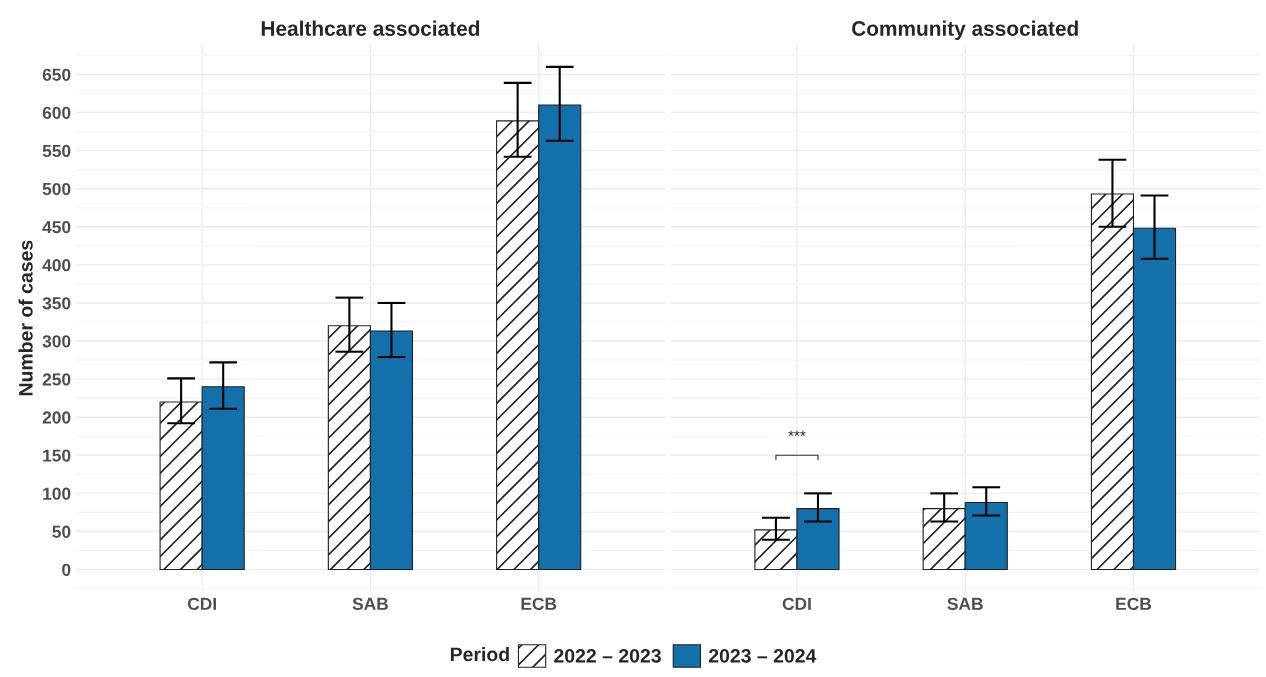  Describe the element at coordinates (479, 654) in the screenshot. I see `legend-title: Period` at that location.